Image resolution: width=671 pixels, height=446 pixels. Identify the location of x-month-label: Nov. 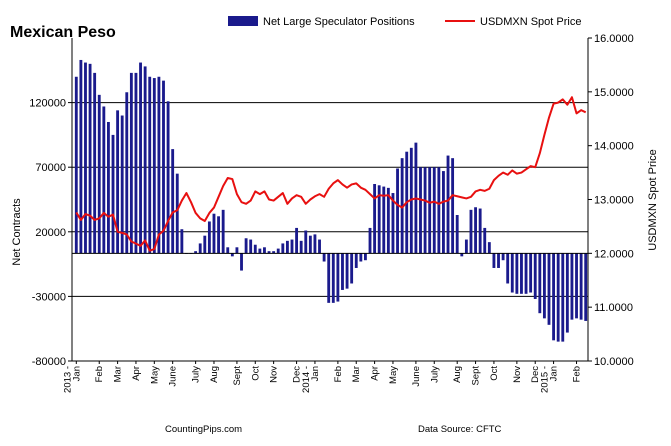
(274, 374).